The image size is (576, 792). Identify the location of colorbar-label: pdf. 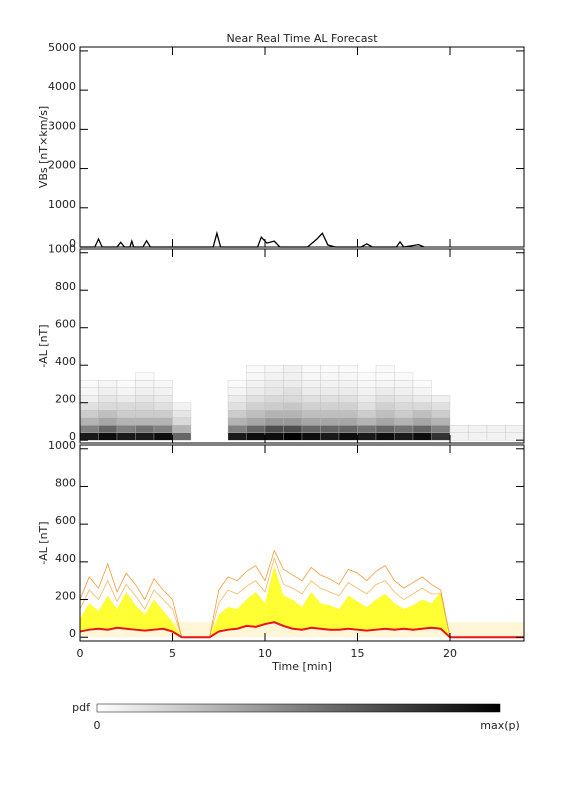
(81, 707).